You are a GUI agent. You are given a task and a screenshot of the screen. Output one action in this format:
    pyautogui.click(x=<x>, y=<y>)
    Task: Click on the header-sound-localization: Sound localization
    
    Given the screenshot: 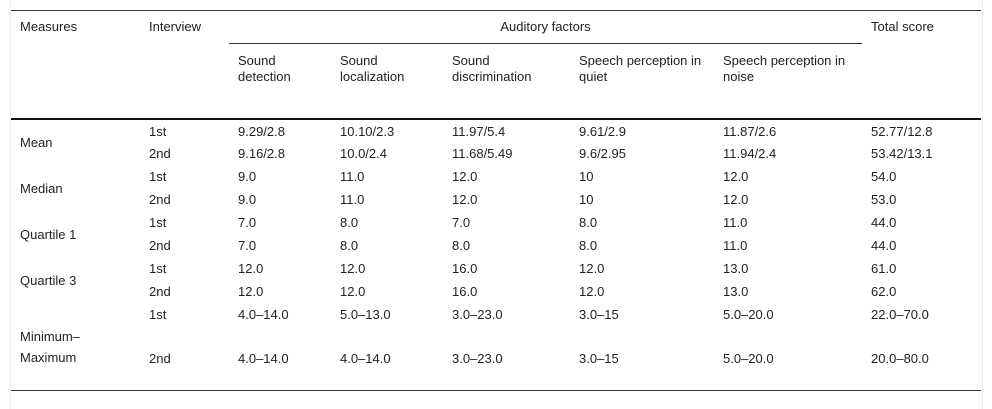 What is the action you would take?
    pyautogui.click(x=372, y=68)
    